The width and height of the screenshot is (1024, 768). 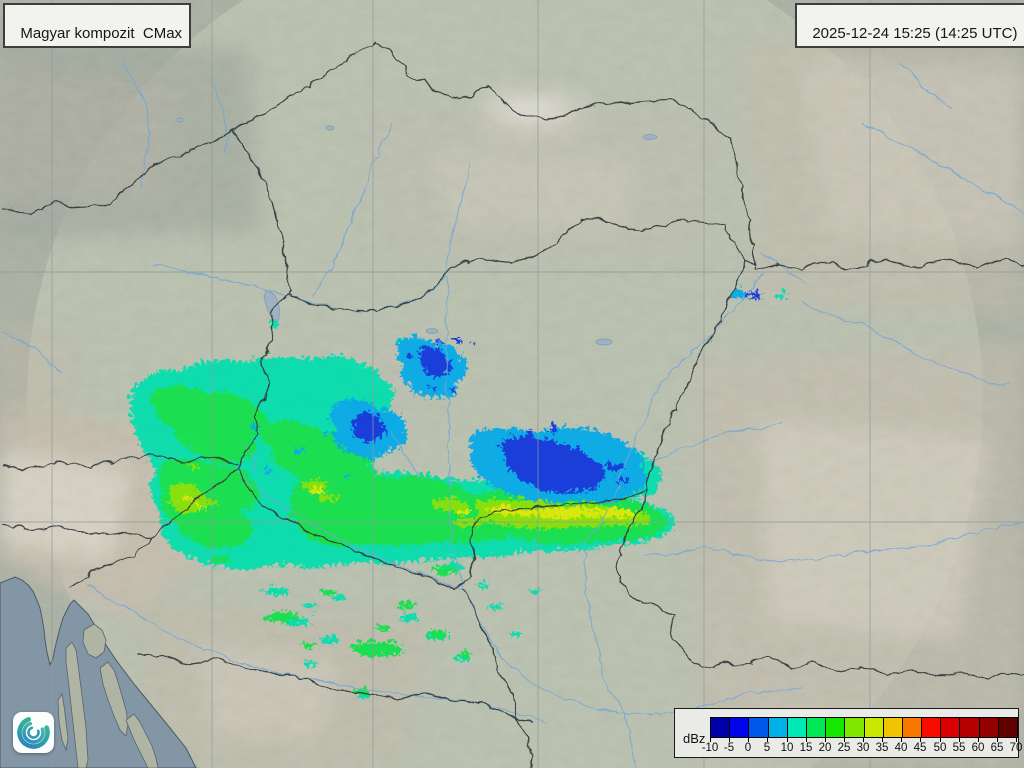 I want to click on legend-tick-label: 25, so click(x=844, y=748).